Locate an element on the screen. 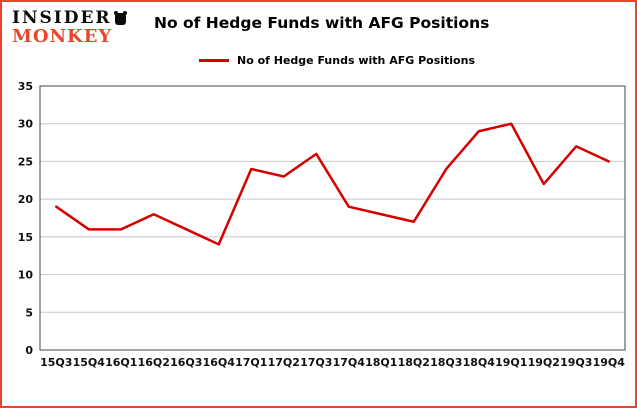 The height and width of the screenshot is (408, 637). x-tick-label: 15Q4 is located at coordinates (89, 362).